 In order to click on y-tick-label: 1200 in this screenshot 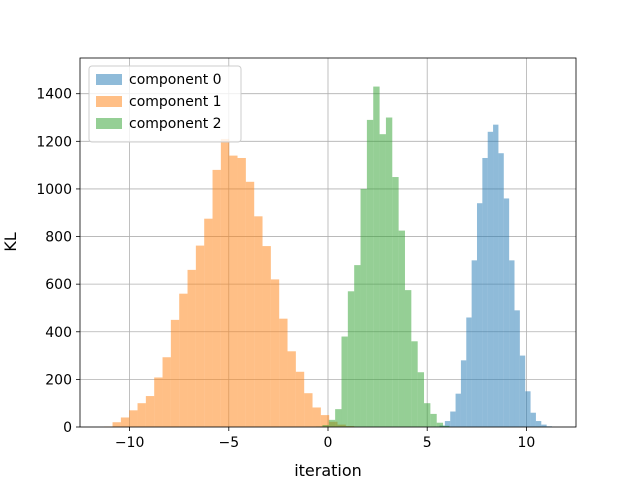, I will do `click(54, 142)`.